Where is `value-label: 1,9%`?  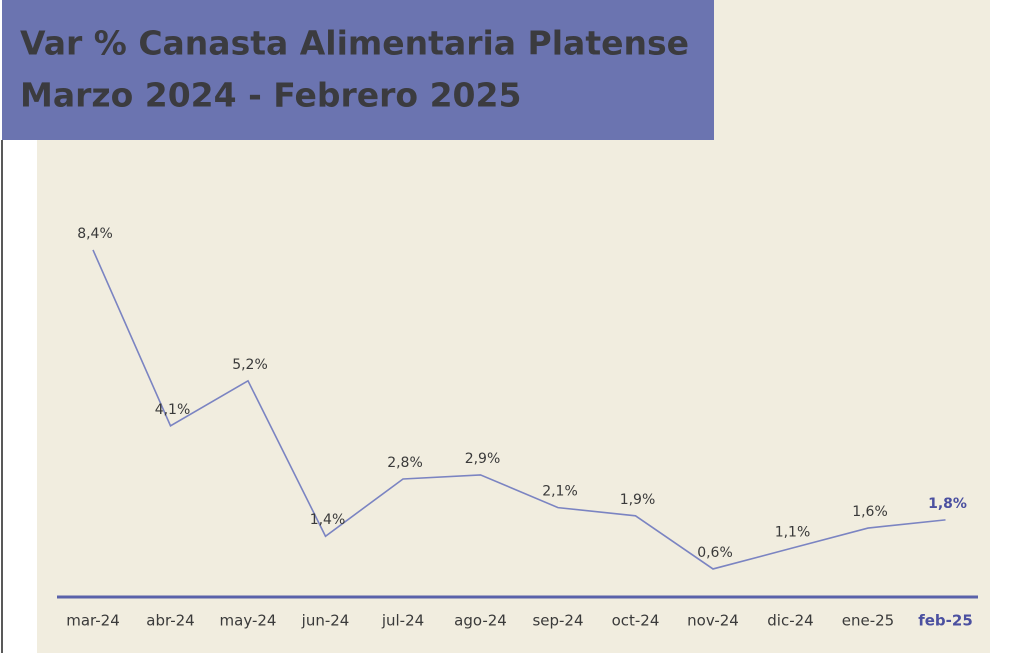 value-label: 1,9% is located at coordinates (638, 500).